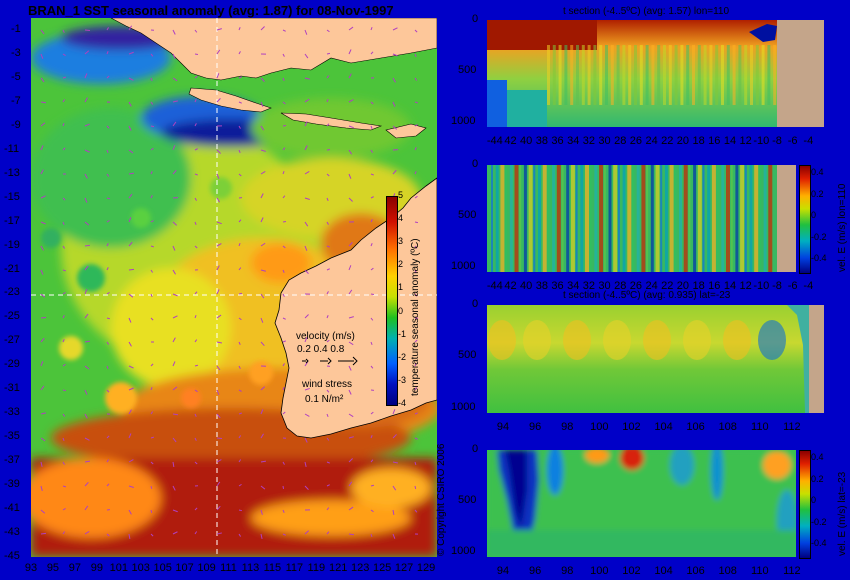 This screenshot has height=580, width=850. What do you see at coordinates (75, 568) in the screenshot?
I see `map-x-tick: 97` at bounding box center [75, 568].